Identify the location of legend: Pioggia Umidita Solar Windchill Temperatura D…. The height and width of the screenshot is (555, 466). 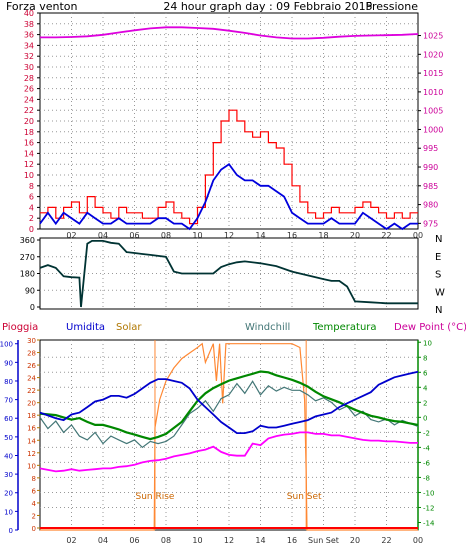
(234, 327).